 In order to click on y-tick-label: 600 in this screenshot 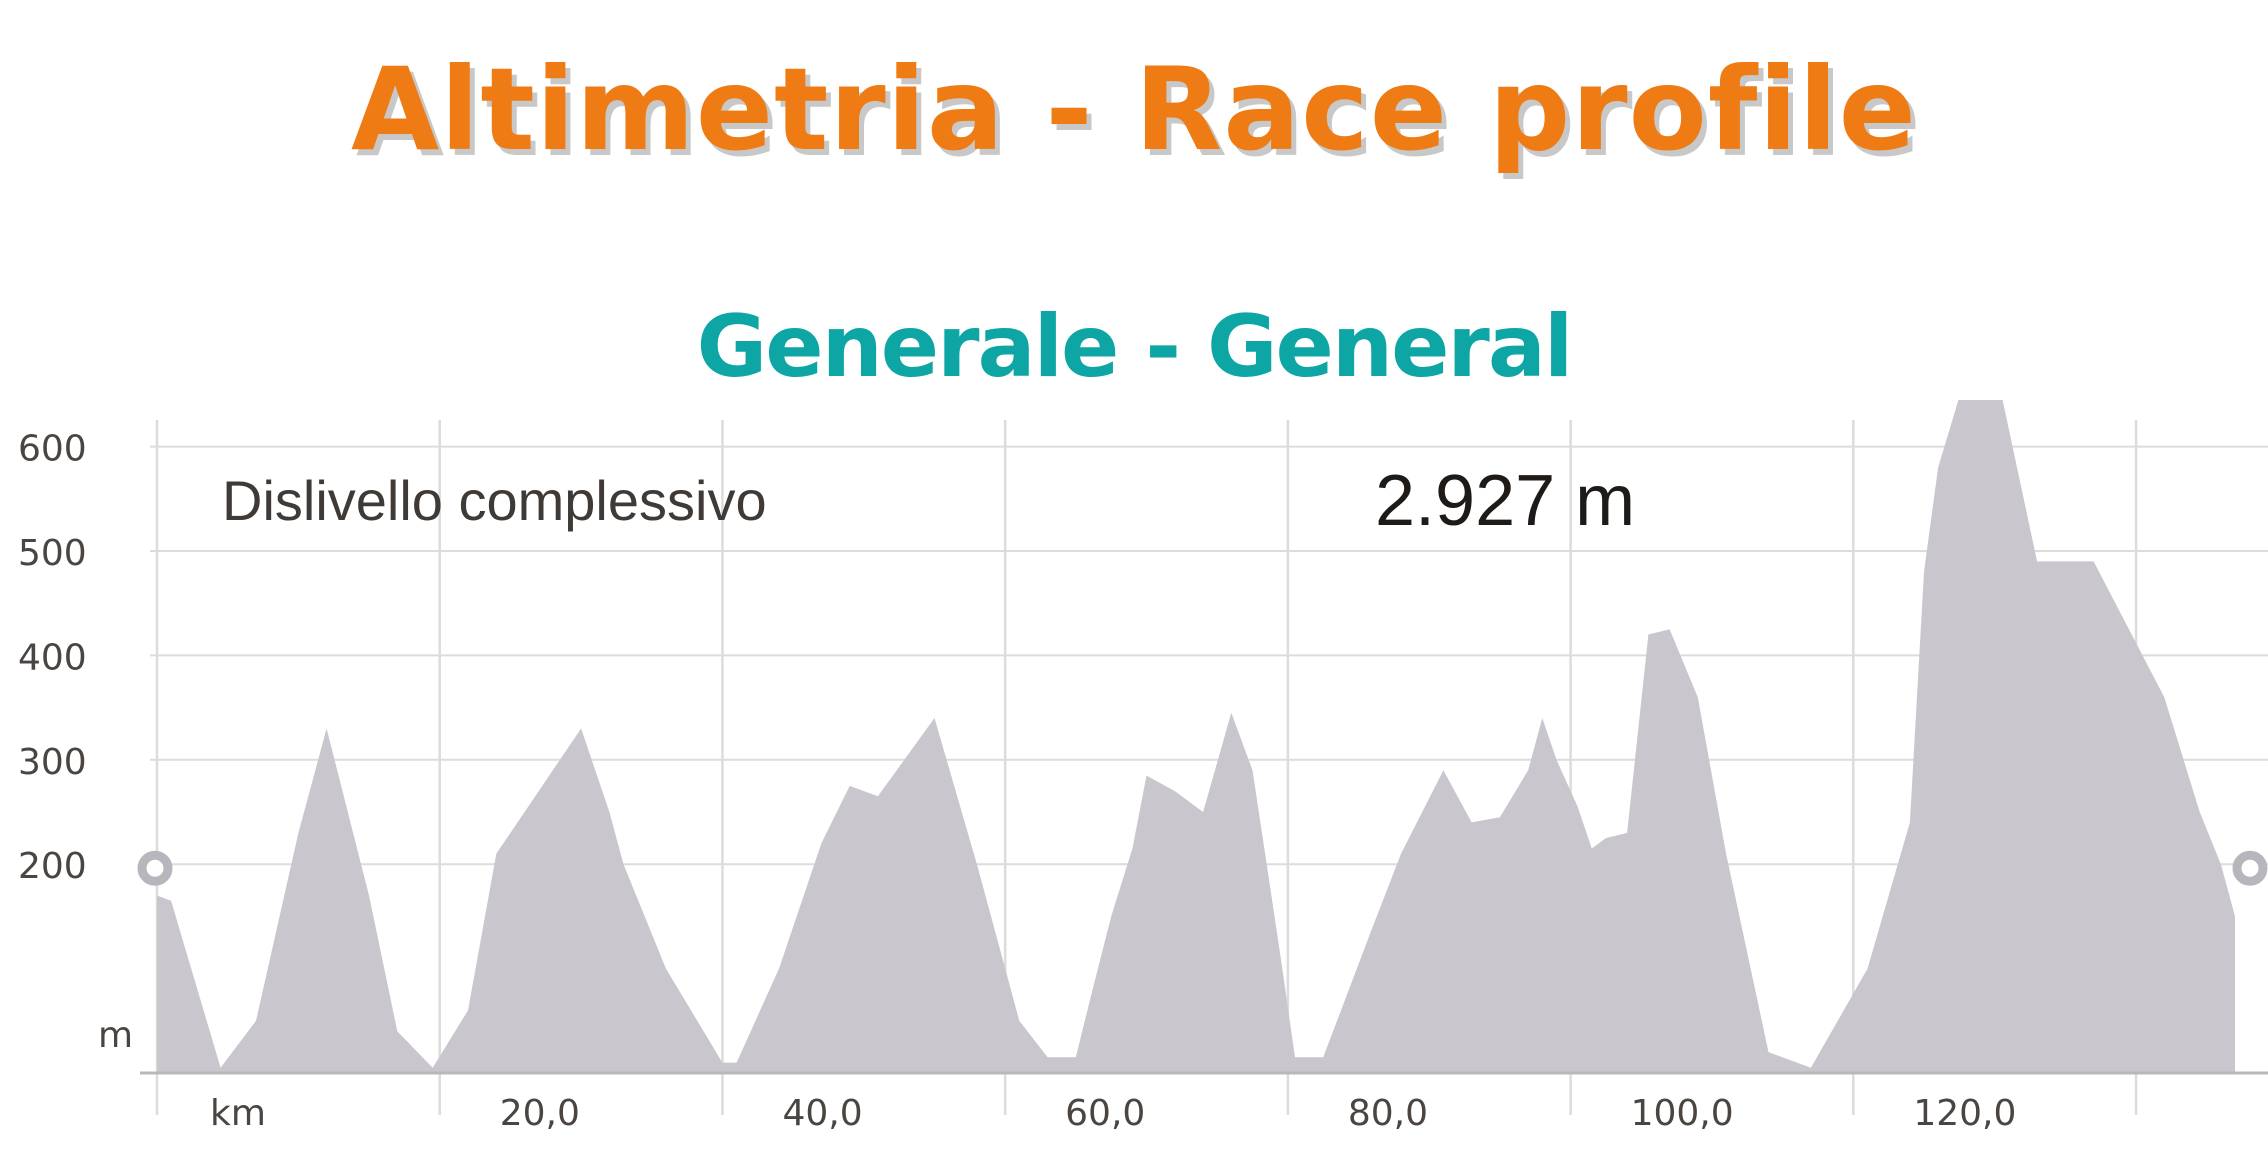, I will do `click(52, 449)`.